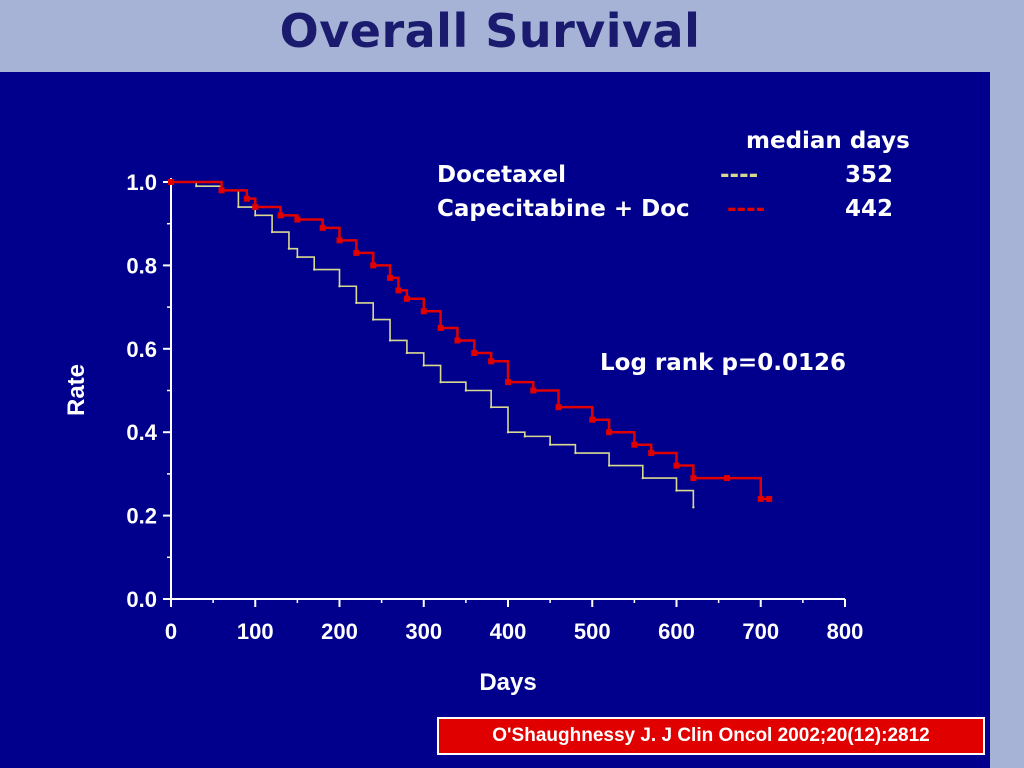 The width and height of the screenshot is (1024, 768). What do you see at coordinates (490, 31) in the screenshot?
I see `slide-title: Overall Survival` at bounding box center [490, 31].